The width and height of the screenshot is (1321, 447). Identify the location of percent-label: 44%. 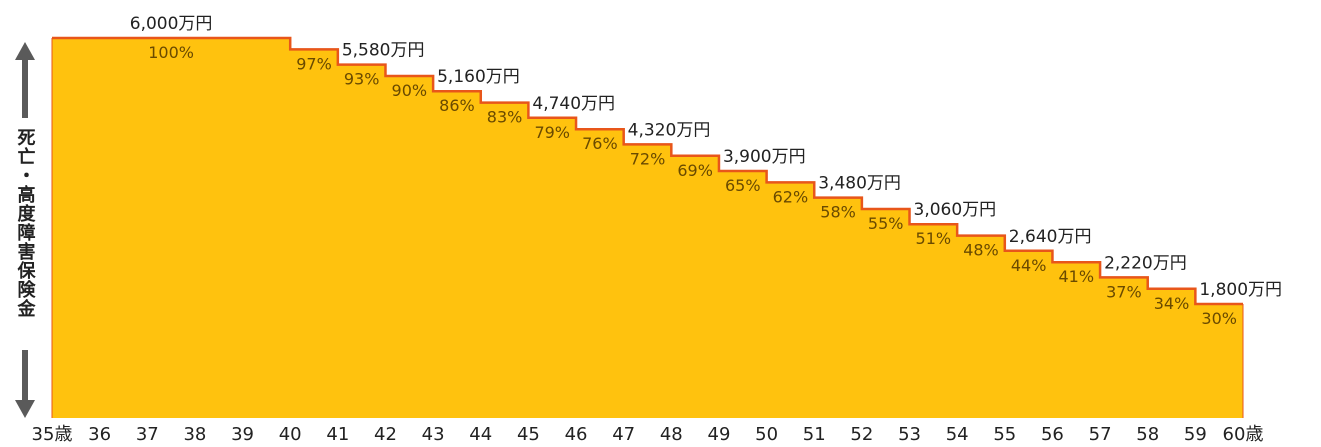
(1029, 265).